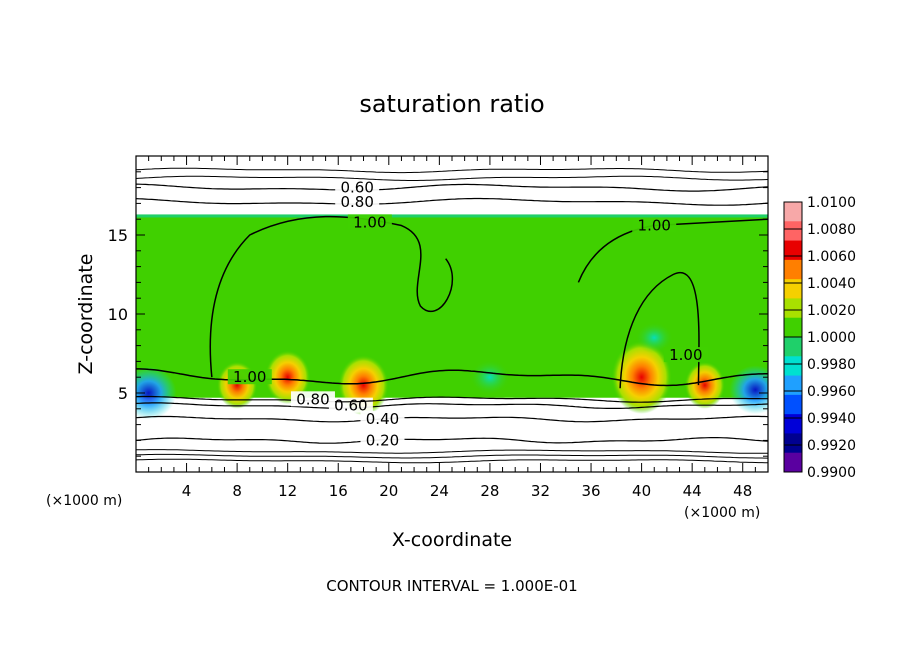 The height and width of the screenshot is (654, 904). I want to click on y-tick-label: 15, so click(118, 235).